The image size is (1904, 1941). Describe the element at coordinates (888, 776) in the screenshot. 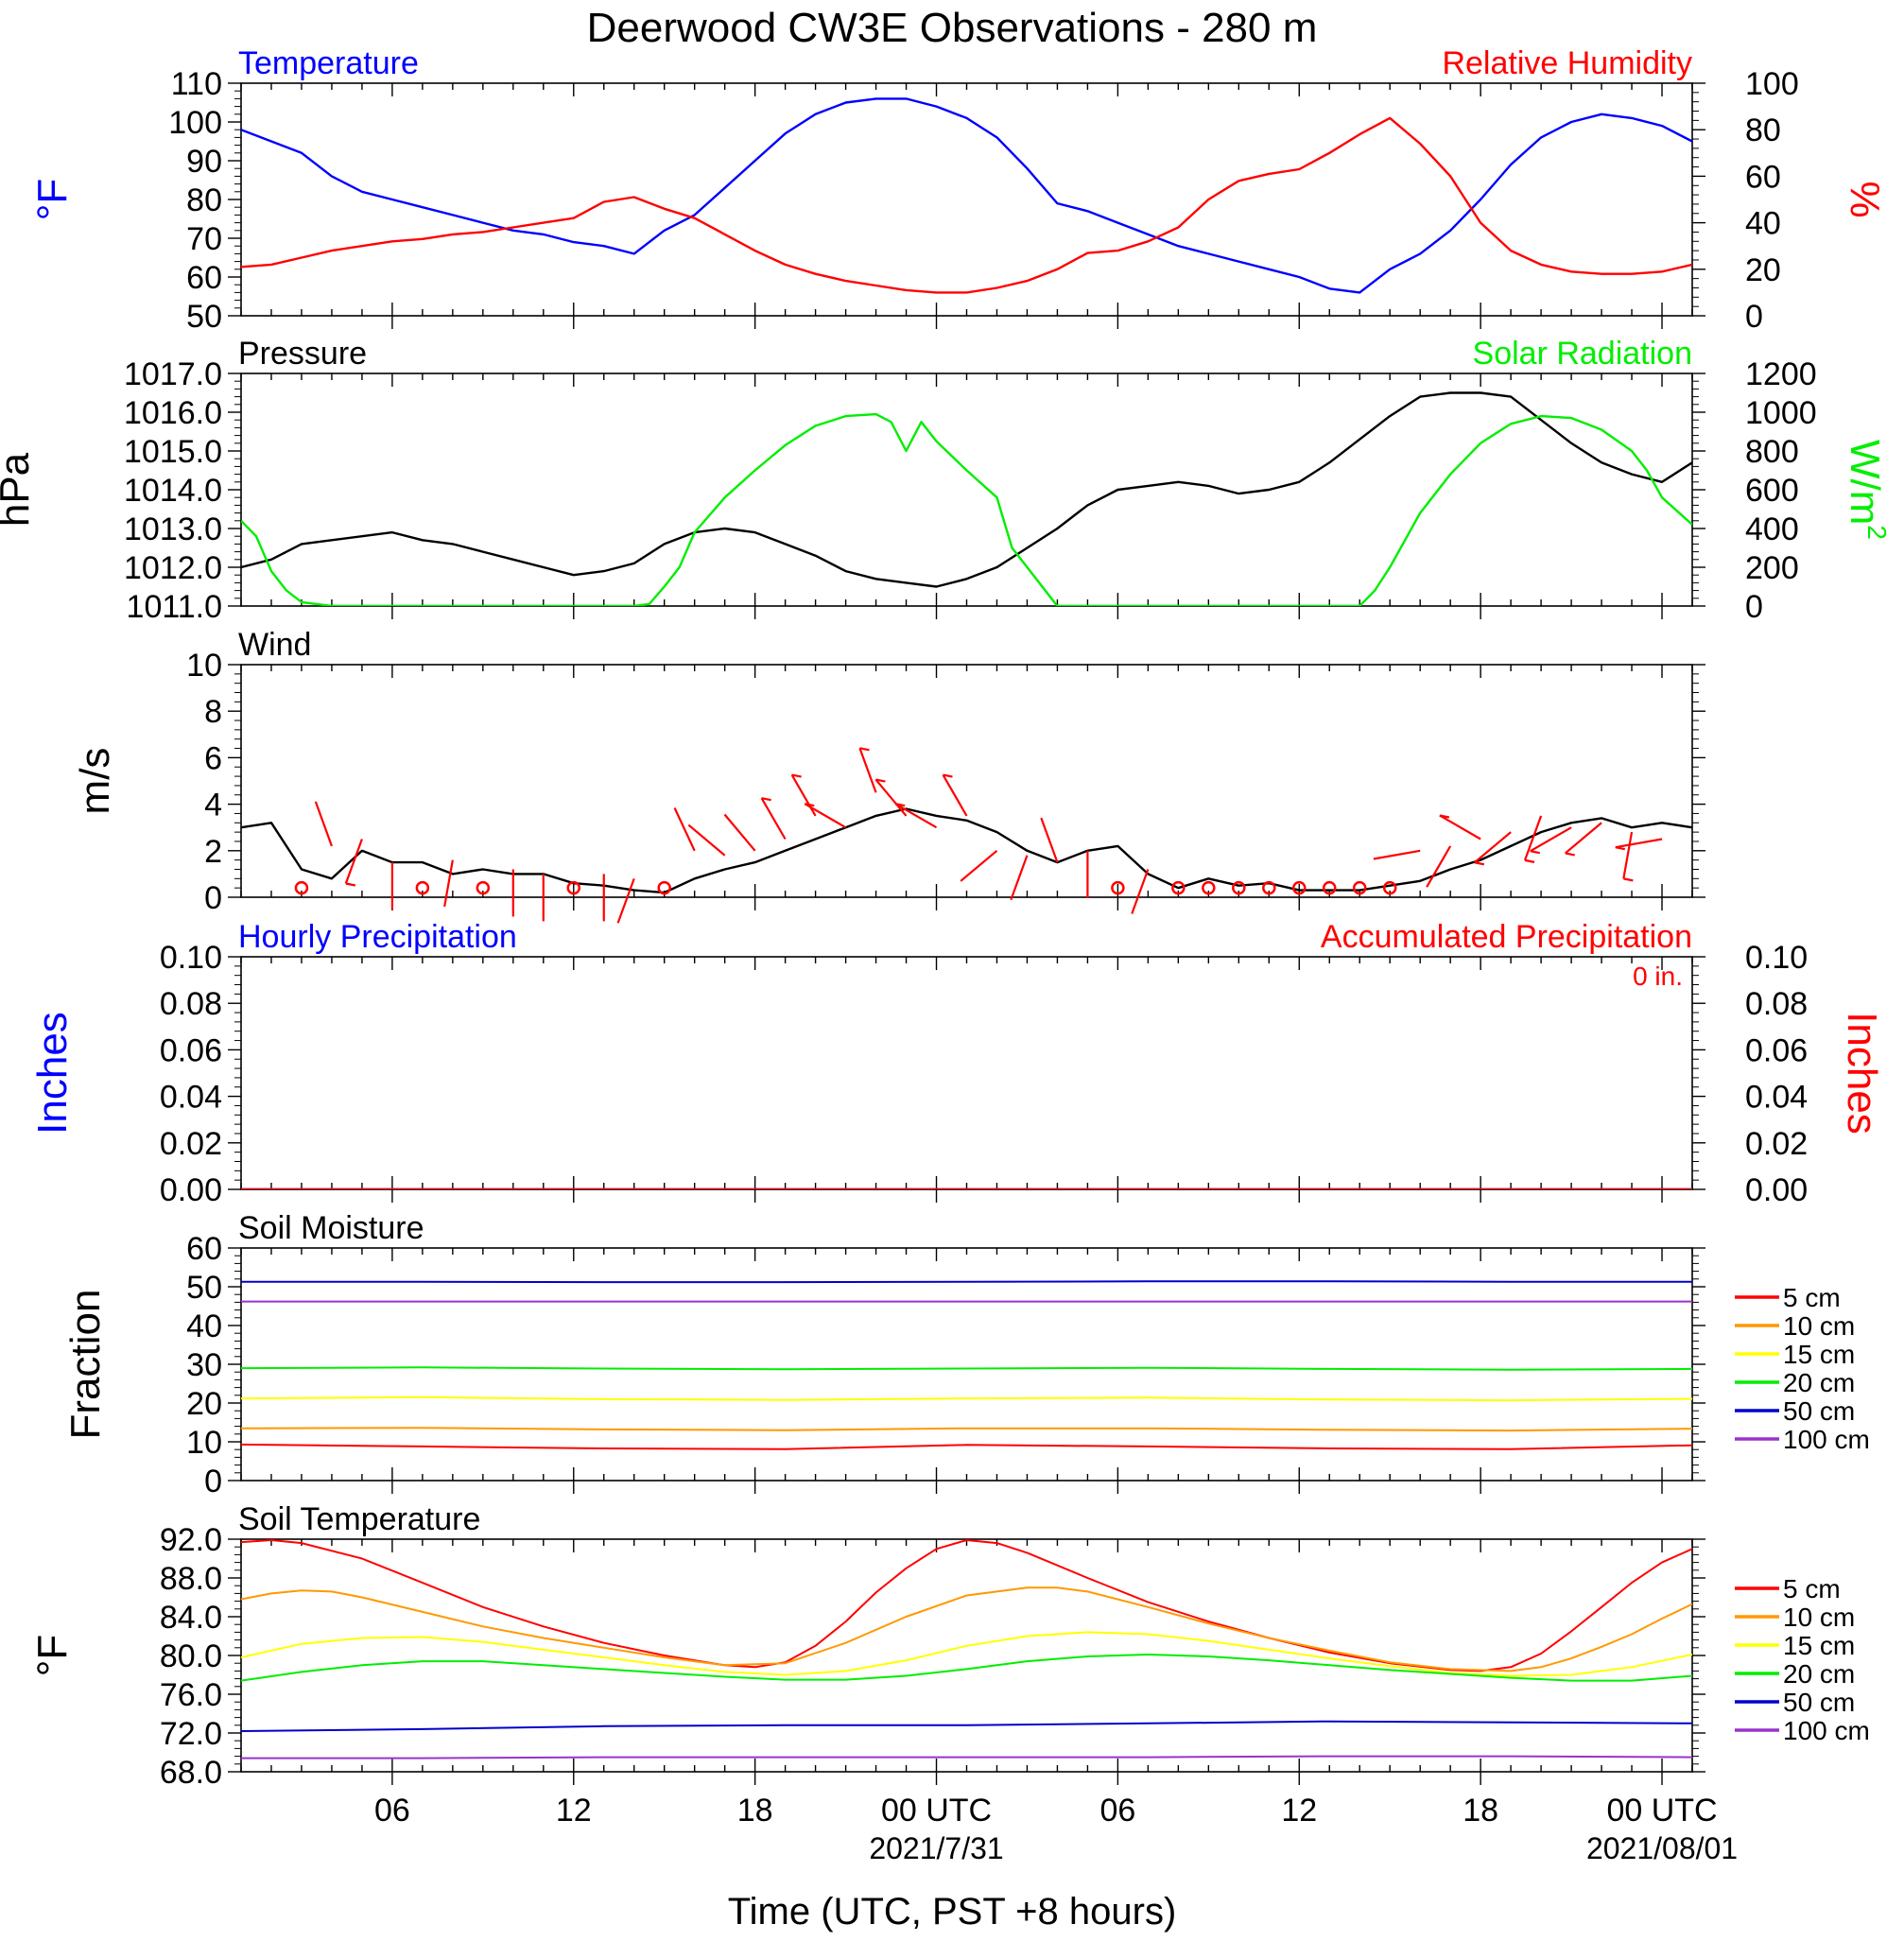

I see `panel-wind: 0 2 4 6 8 10 Wind m/s` at that location.